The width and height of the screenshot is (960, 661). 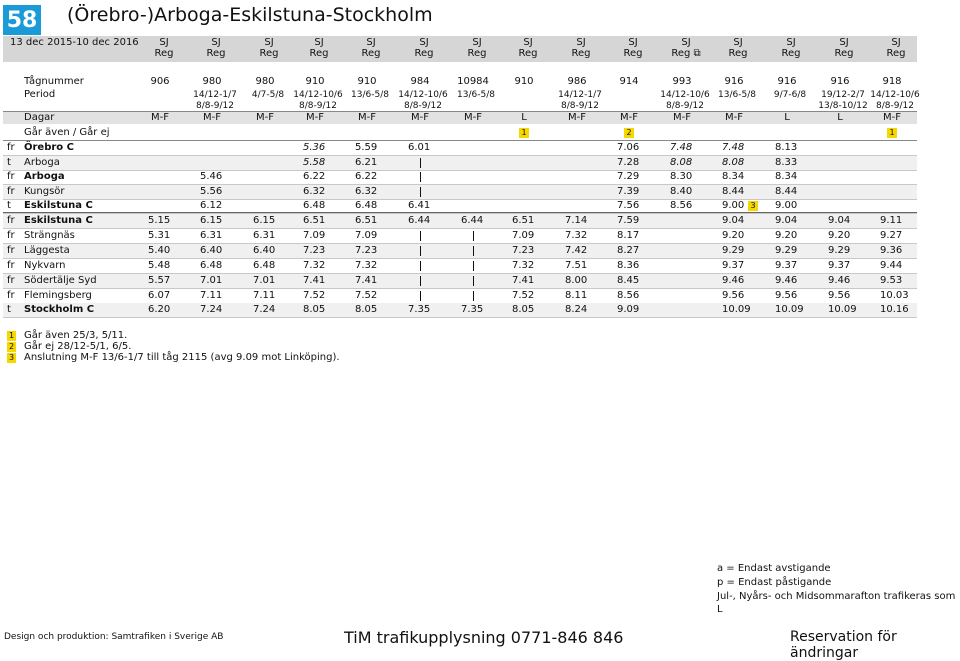 What do you see at coordinates (733, 162) in the screenshot?
I see `departure-time: 8.08` at bounding box center [733, 162].